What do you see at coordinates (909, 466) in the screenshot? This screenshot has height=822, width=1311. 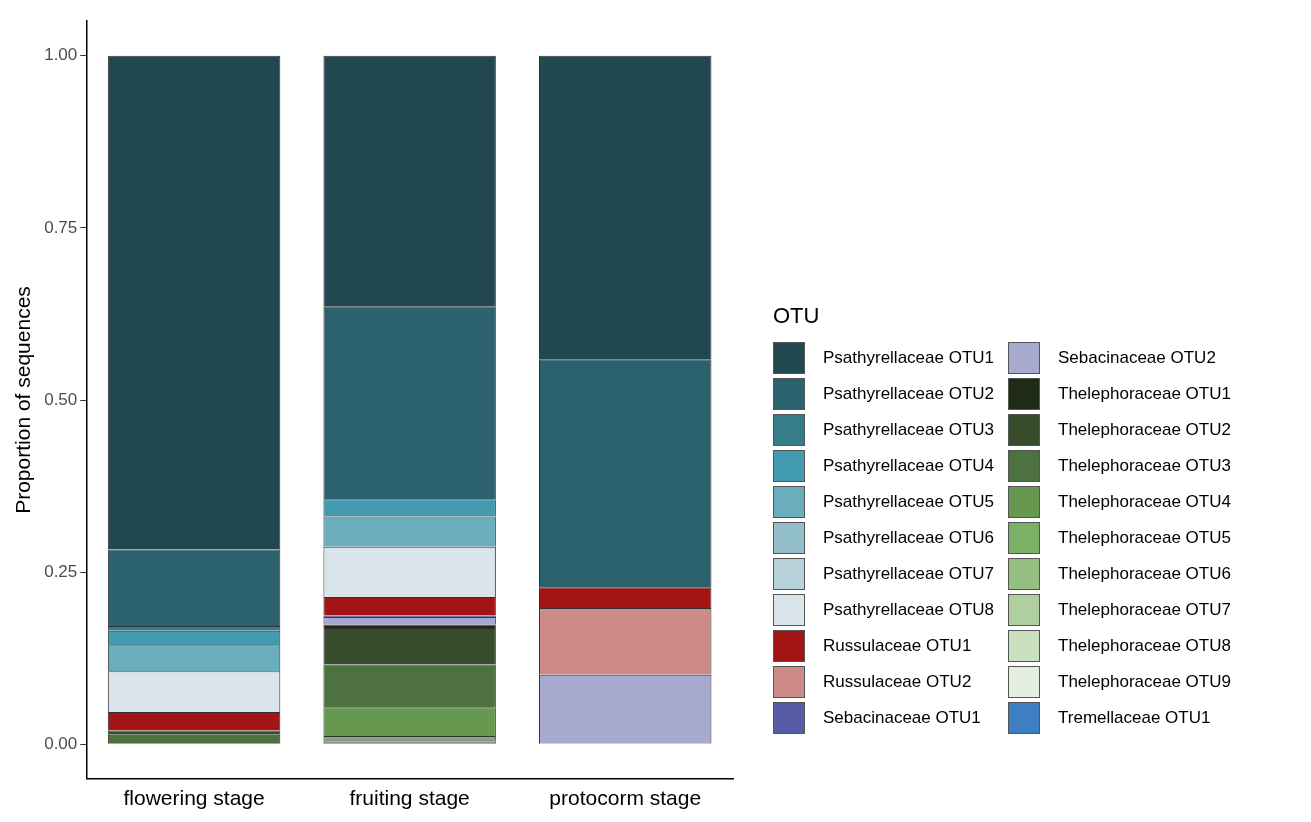 I see `legend-label: Psathyrellaceae OTU4` at bounding box center [909, 466].